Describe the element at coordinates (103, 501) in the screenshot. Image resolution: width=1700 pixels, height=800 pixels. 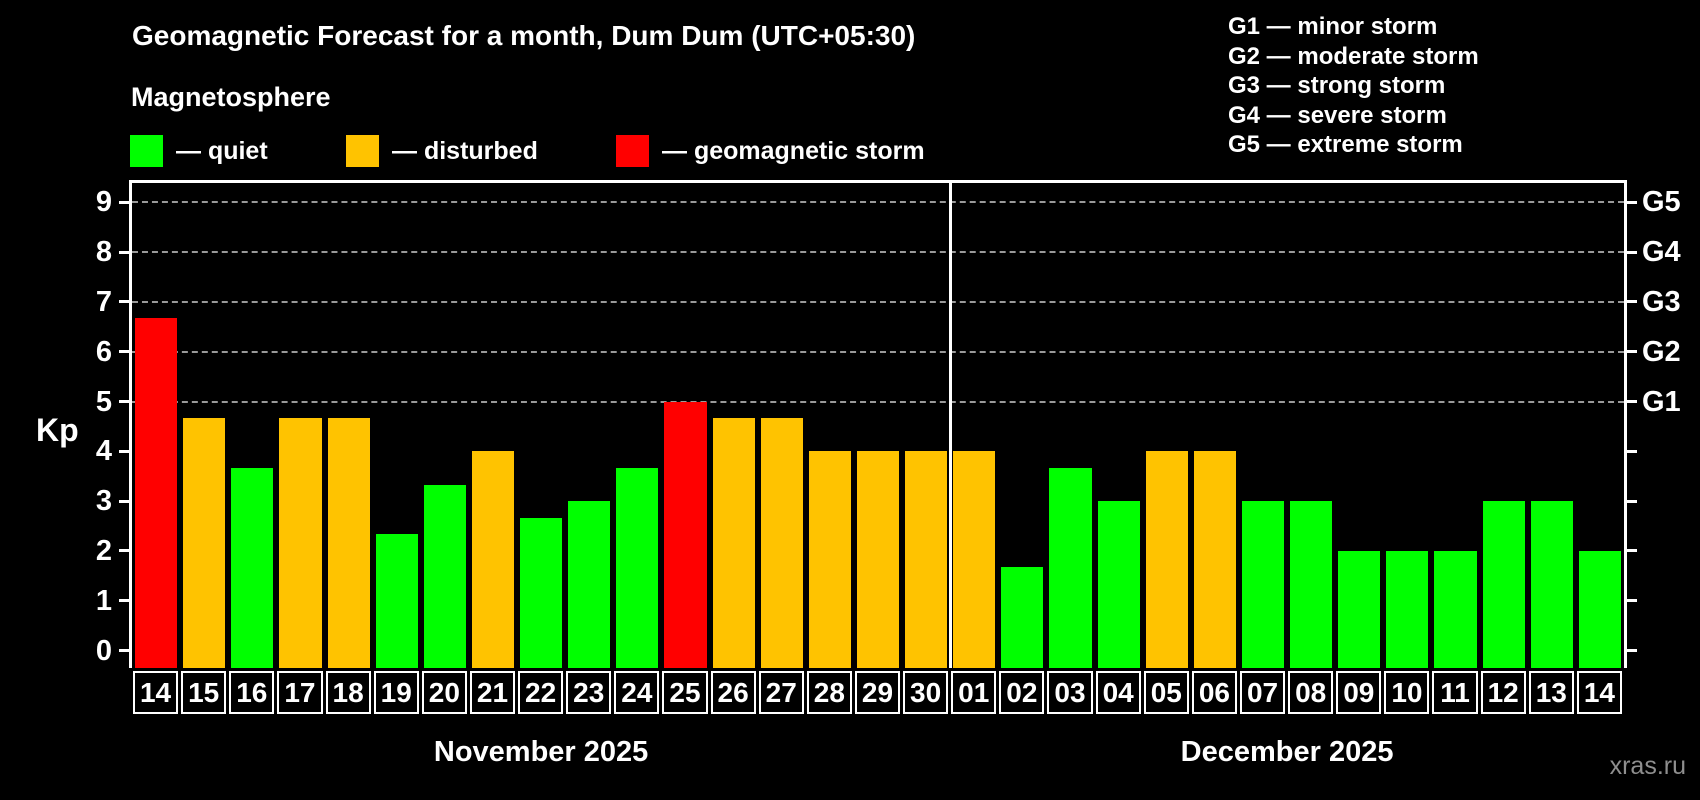
I see `y-tick-label-3: 3` at that location.